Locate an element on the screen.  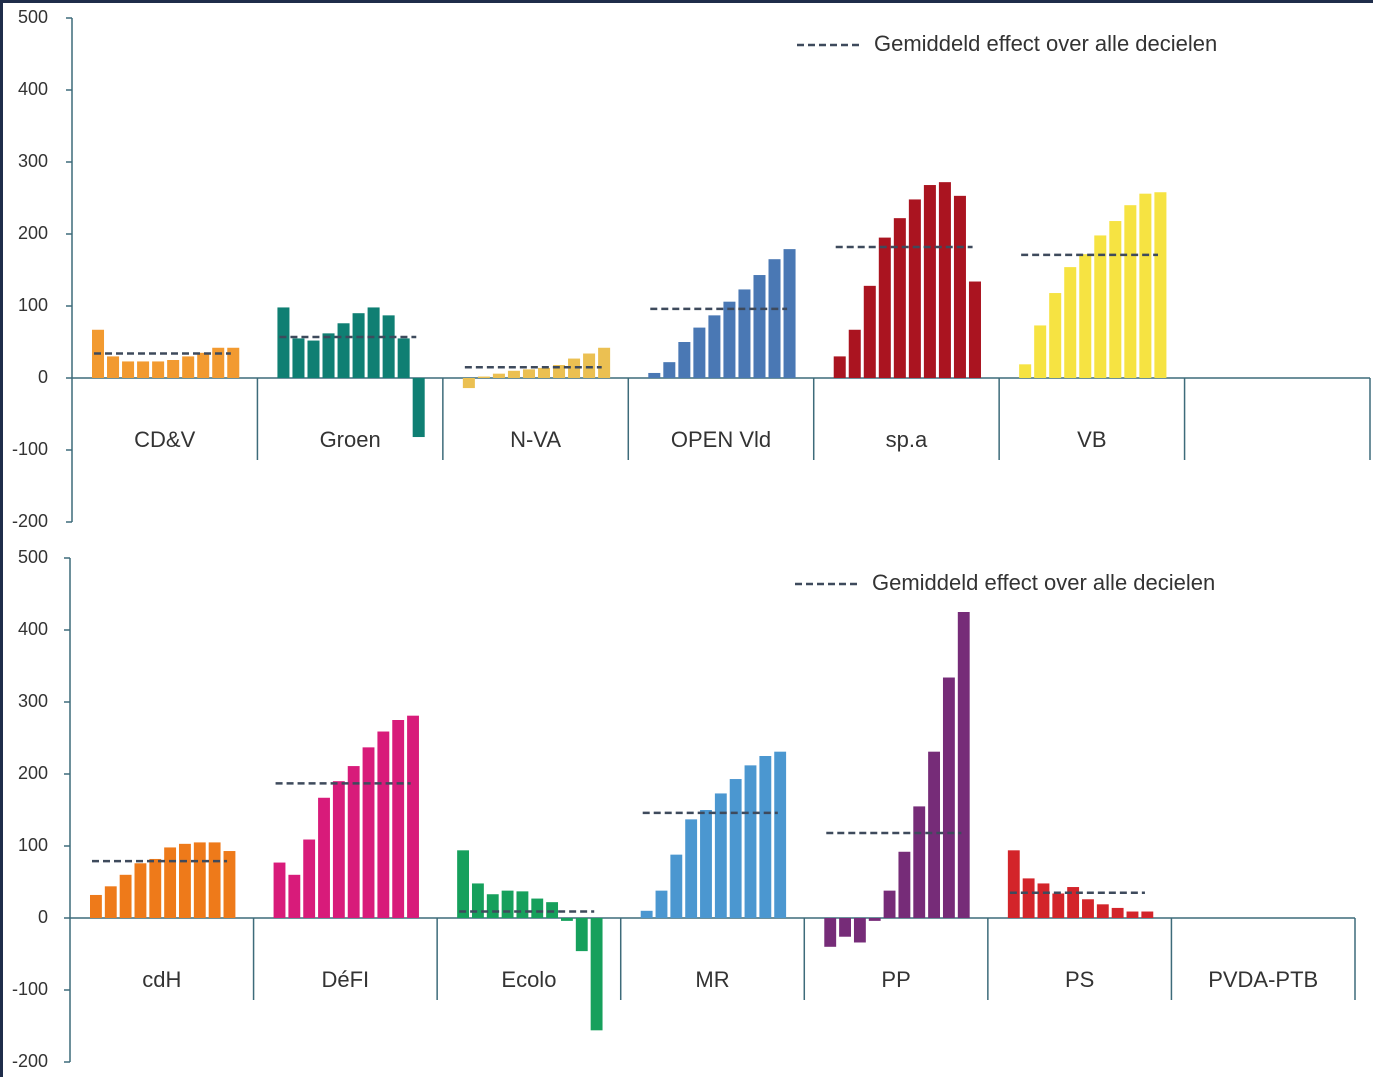
category-label: MR is located at coordinates (712, 979).